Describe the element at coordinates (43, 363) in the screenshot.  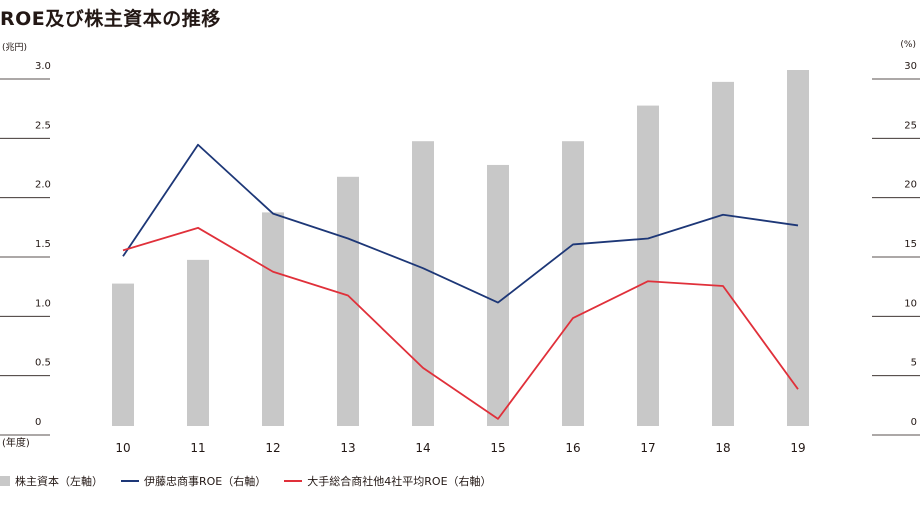
I see `left-tick-label: 0.5` at that location.